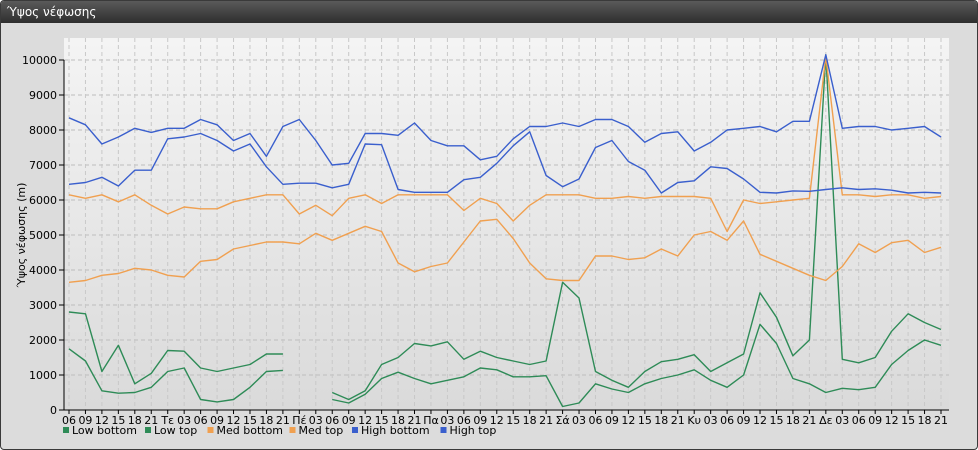 The width and height of the screenshot is (978, 450). Describe the element at coordinates (43, 200) in the screenshot. I see `y-tick-label: 6000` at that location.